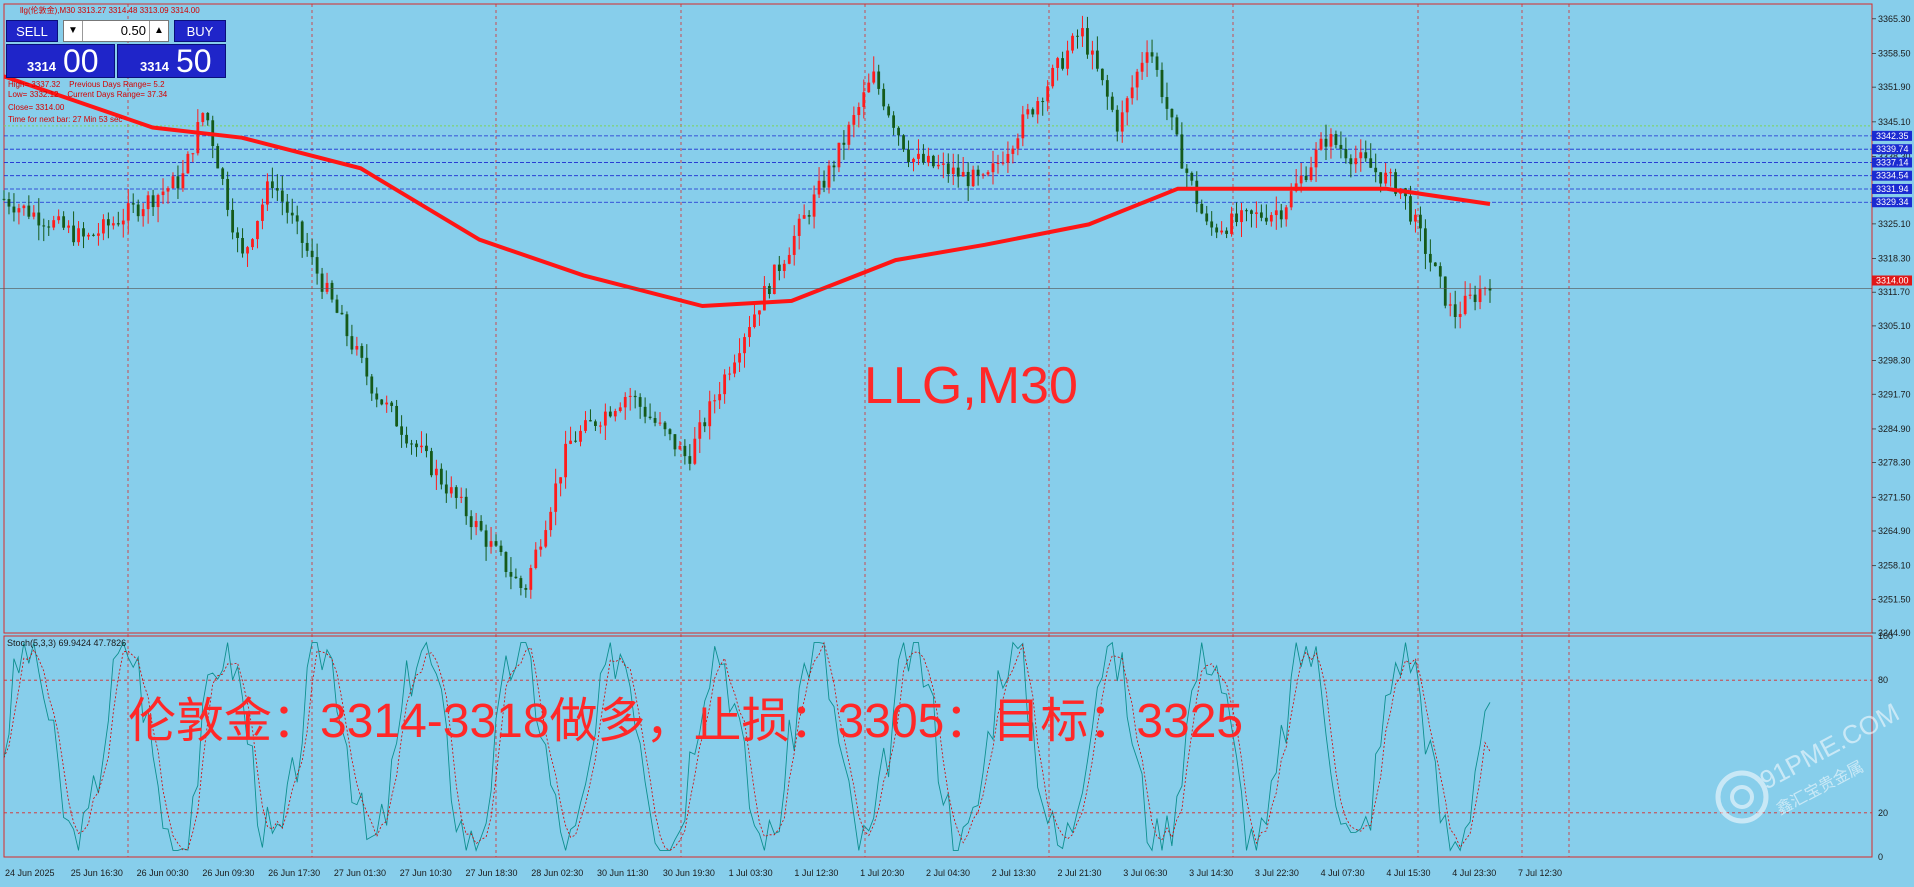 This screenshot has height=887, width=1914. I want to click on time-tick-label: 2 Jul 21:30, so click(1080, 873).